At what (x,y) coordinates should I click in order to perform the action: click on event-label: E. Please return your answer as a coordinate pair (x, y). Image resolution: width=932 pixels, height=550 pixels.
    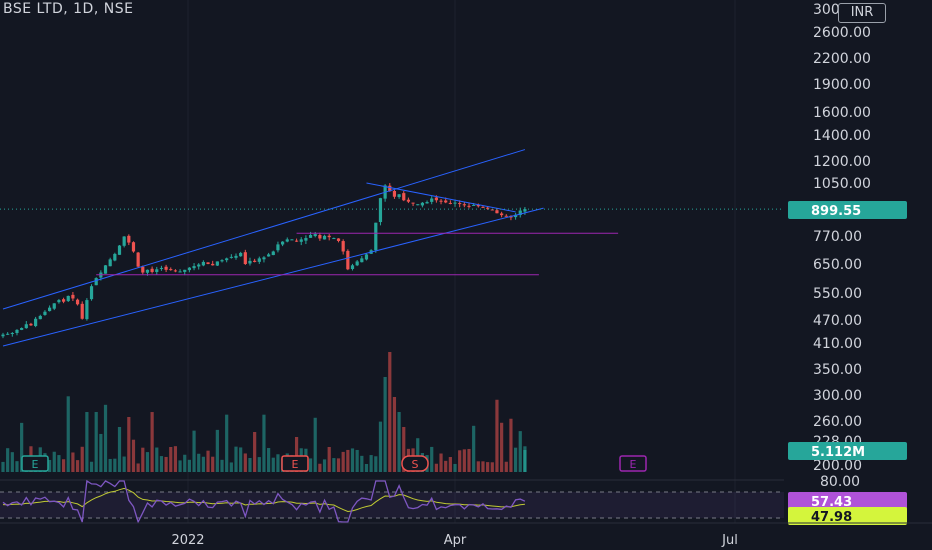
    Looking at the image, I should click on (295, 464).